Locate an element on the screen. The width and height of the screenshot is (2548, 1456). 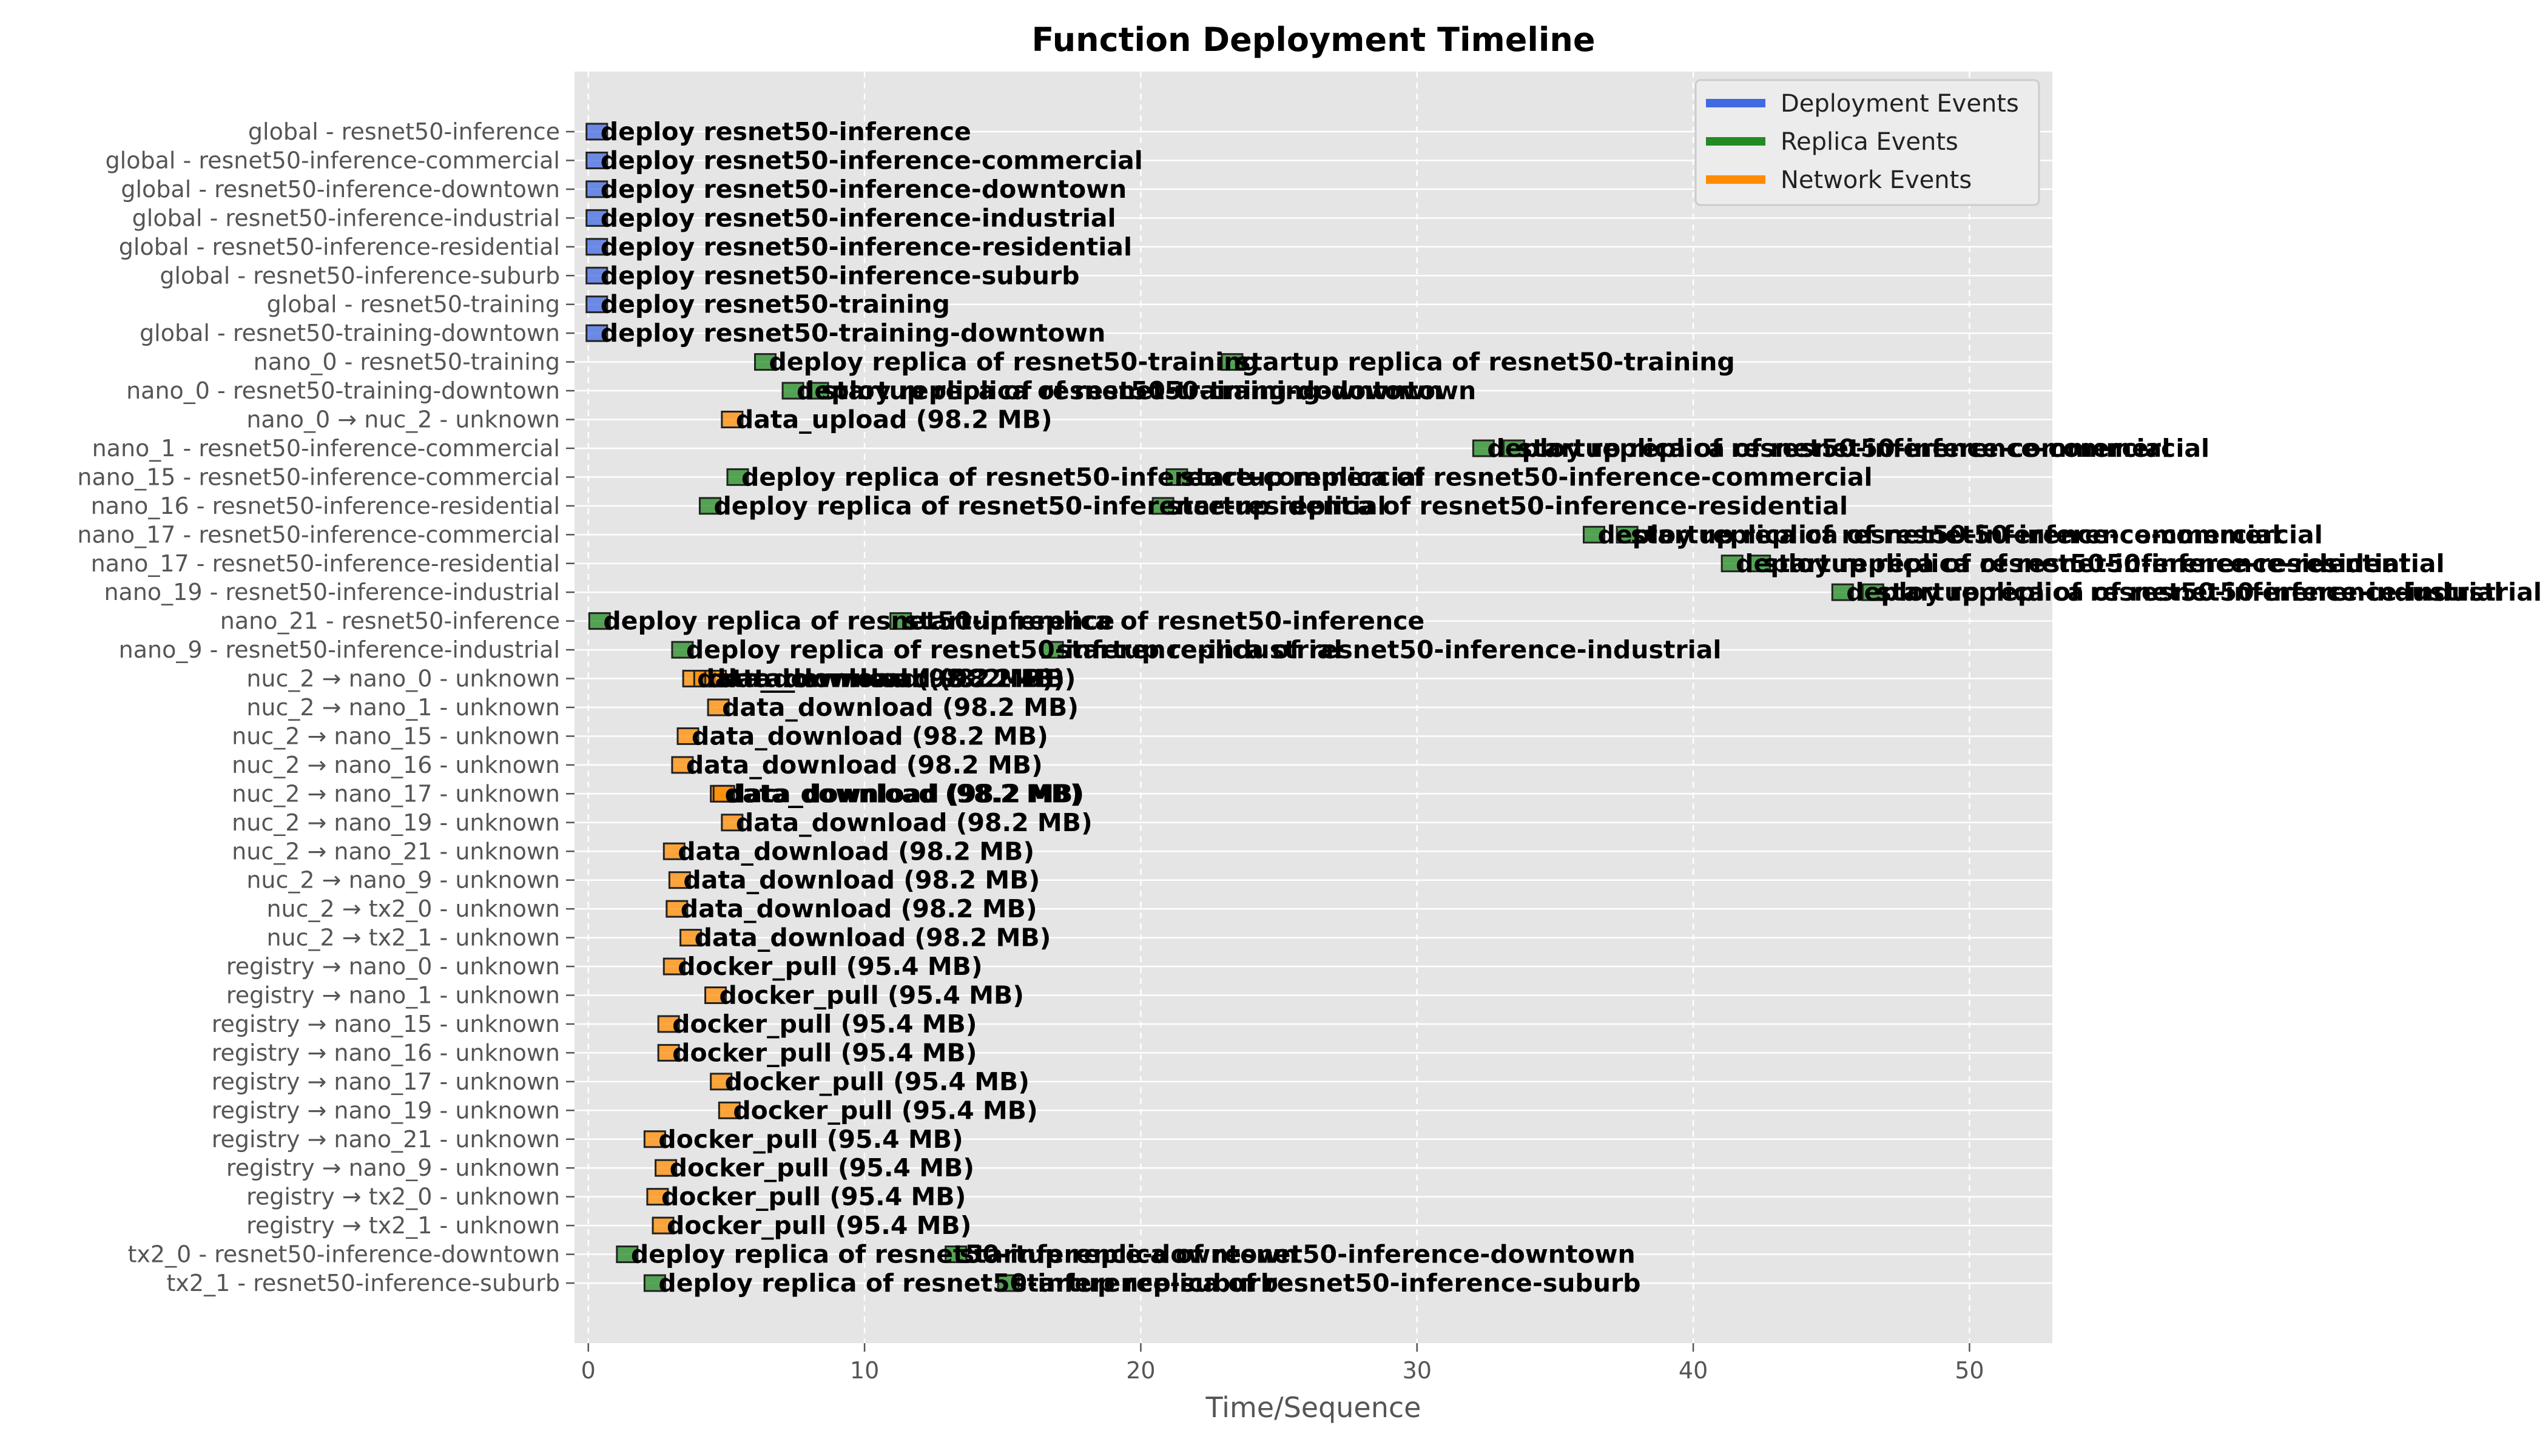
y-tick-label: registry → nano_19 - unknown is located at coordinates (386, 1110).